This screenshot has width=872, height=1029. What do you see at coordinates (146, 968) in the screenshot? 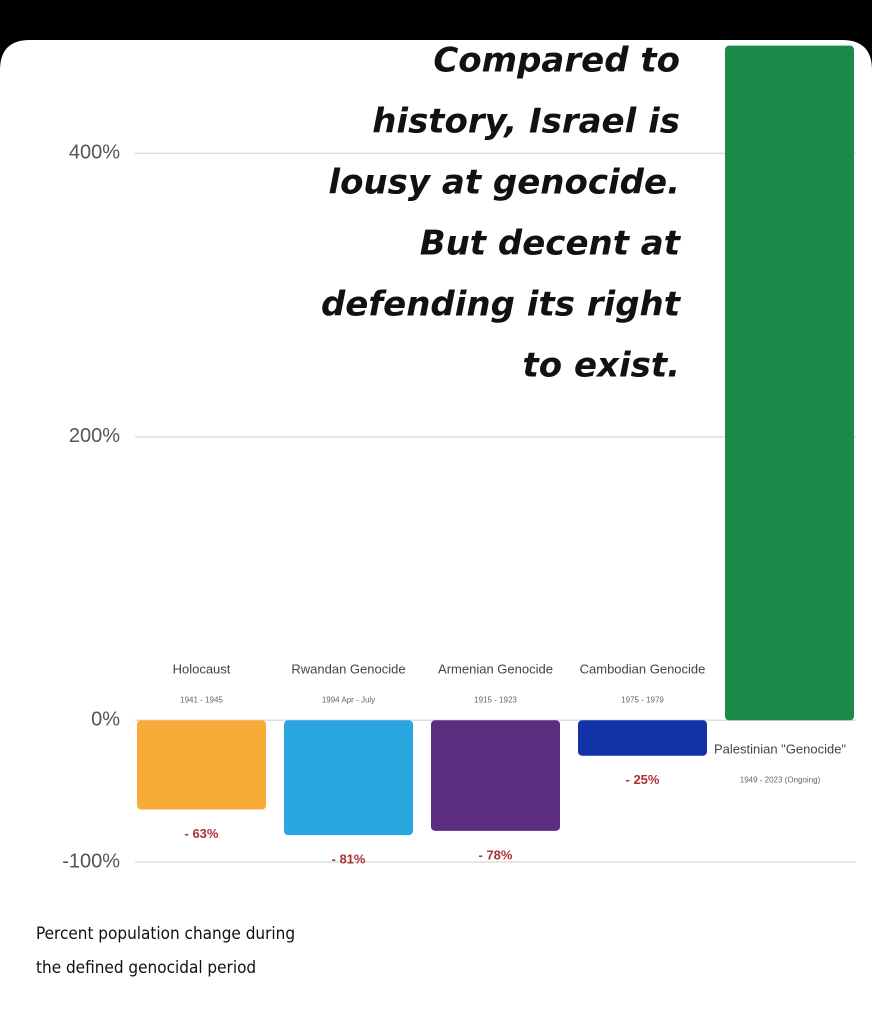
I see `caption-line: the defined genocidal period` at bounding box center [146, 968].